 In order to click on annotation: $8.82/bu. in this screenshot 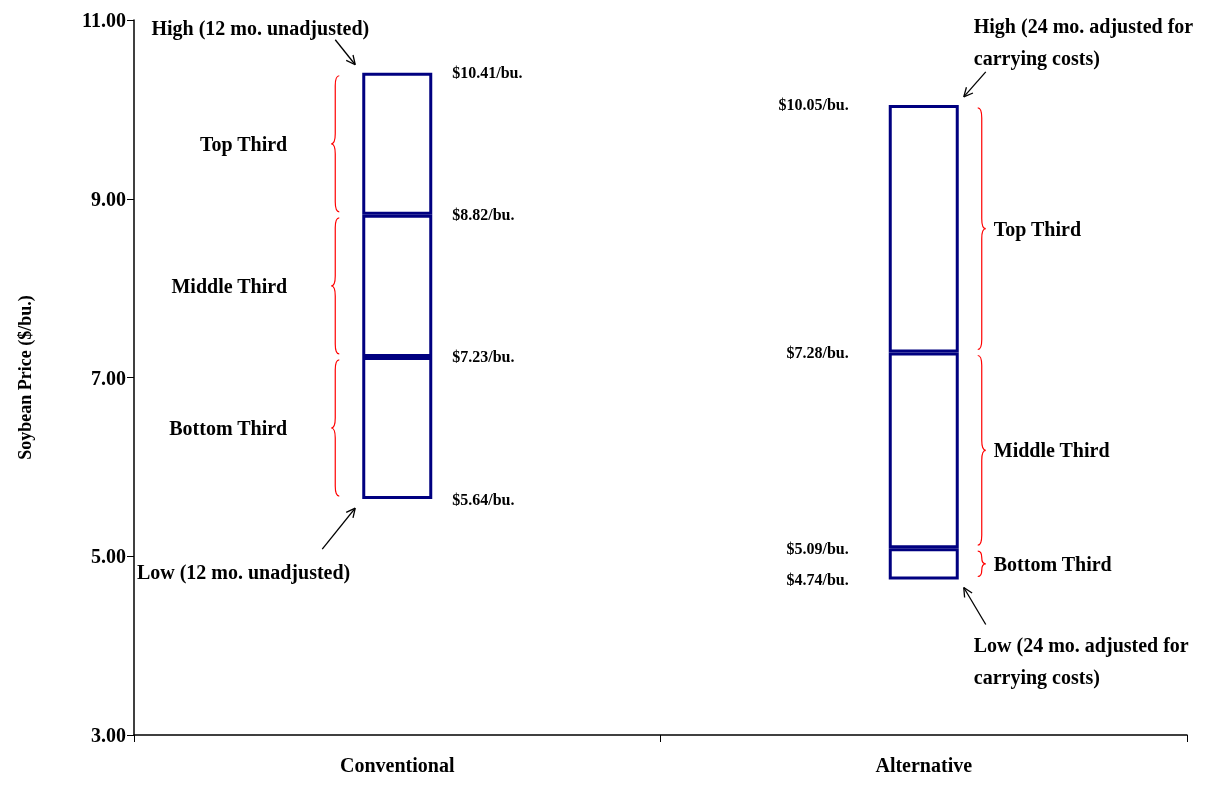, I will do `click(483, 215)`.